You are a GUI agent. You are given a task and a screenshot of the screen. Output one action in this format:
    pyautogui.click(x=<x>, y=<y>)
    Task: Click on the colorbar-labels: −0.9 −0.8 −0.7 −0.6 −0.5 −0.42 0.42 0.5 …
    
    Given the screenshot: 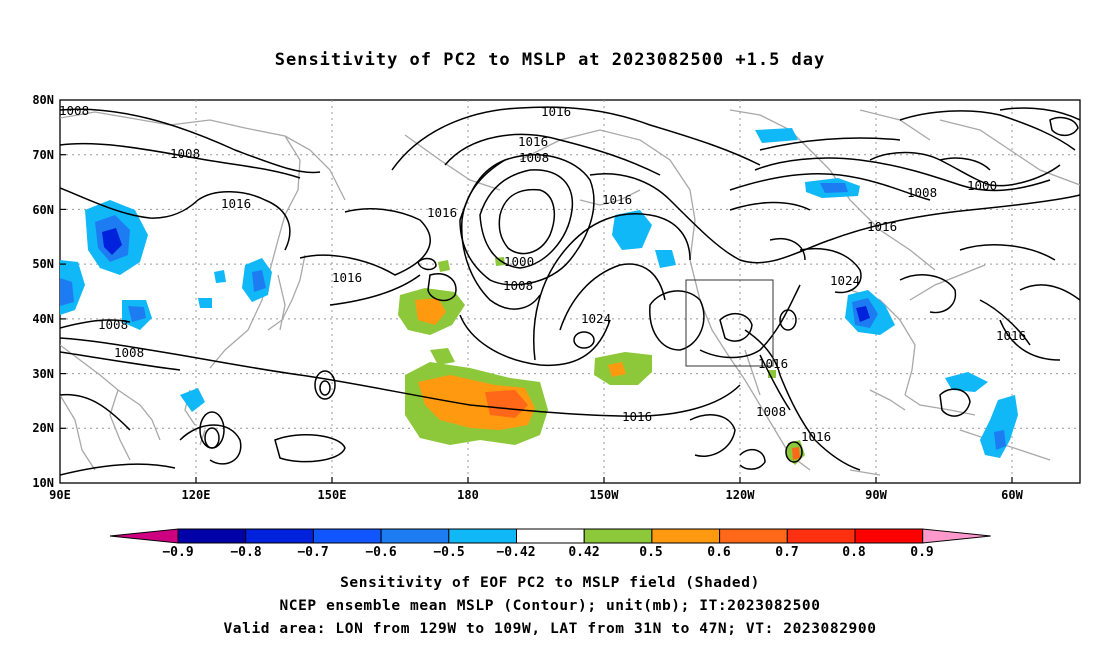 What is the action you would take?
    pyautogui.click(x=547, y=552)
    